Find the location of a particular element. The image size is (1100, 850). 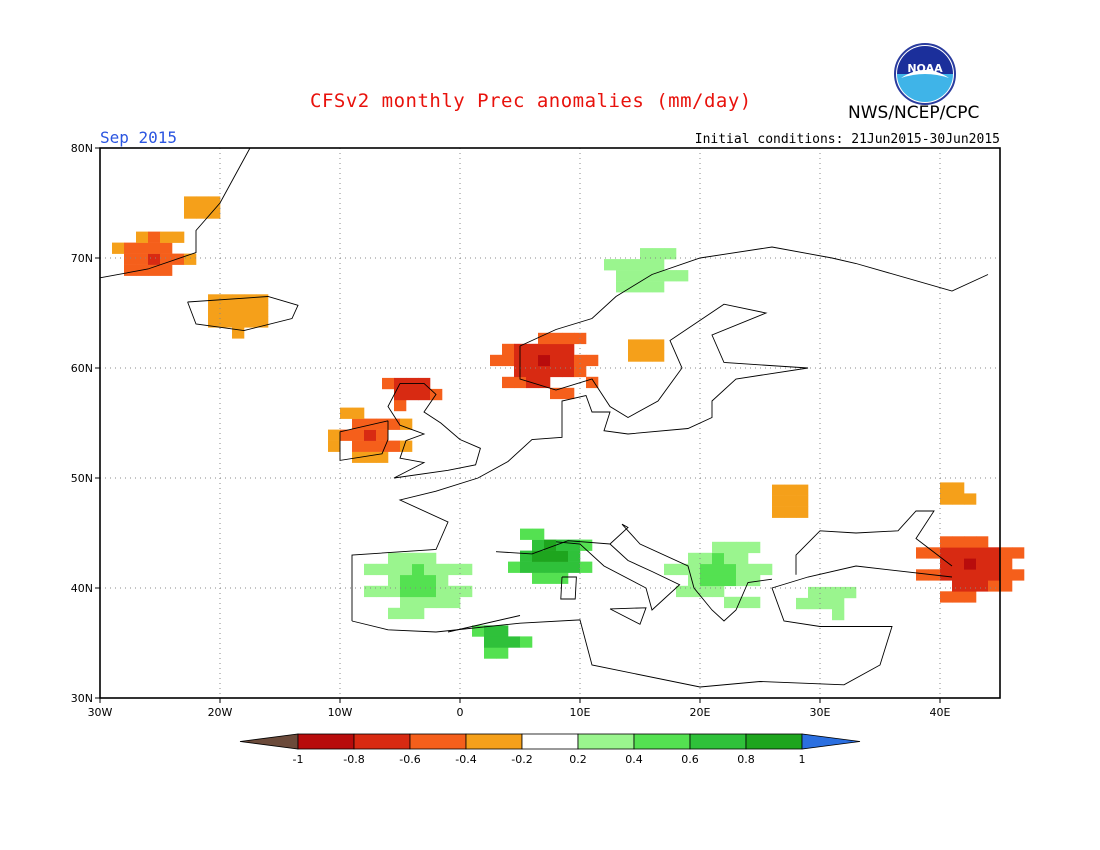

anomaly-region-ukraine is located at coordinates (790, 501).